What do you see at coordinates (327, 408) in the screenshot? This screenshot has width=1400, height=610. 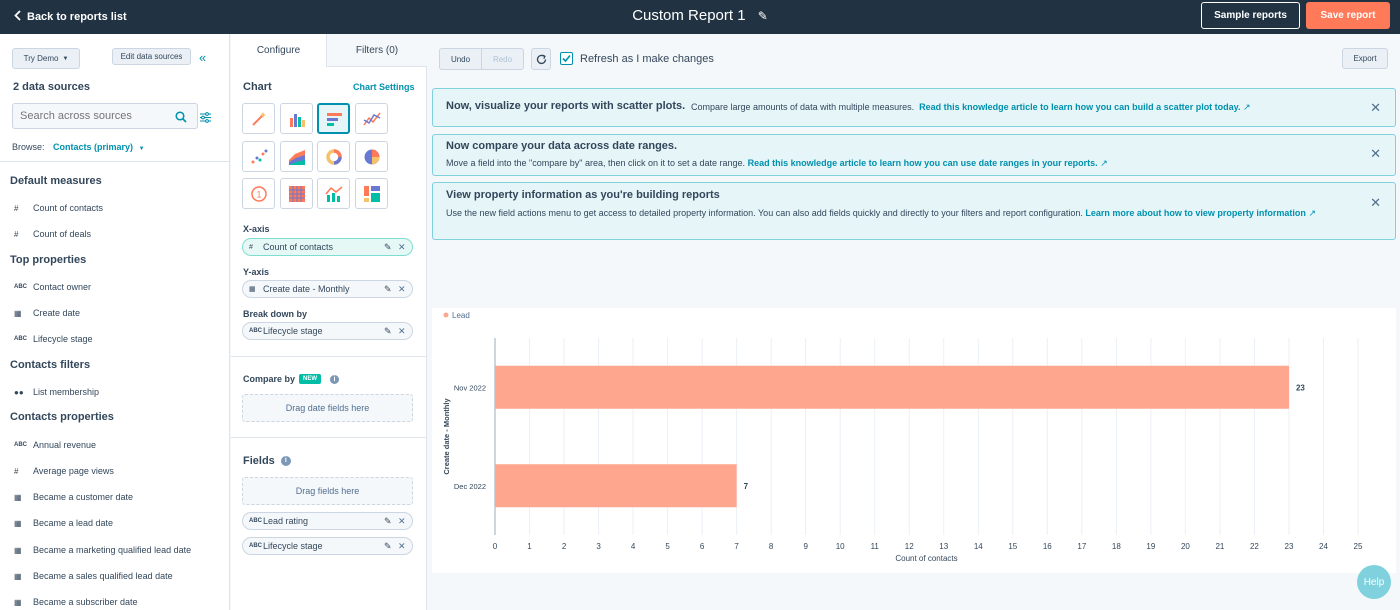 I see `compare-drop-zone: Drag date fields here` at bounding box center [327, 408].